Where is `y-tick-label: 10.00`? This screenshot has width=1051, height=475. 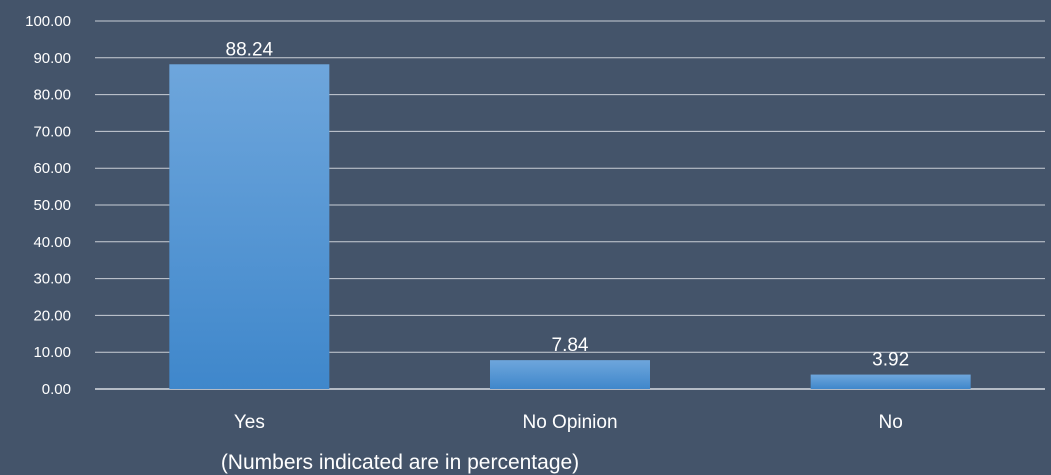
y-tick-label: 10.00 is located at coordinates (52, 352).